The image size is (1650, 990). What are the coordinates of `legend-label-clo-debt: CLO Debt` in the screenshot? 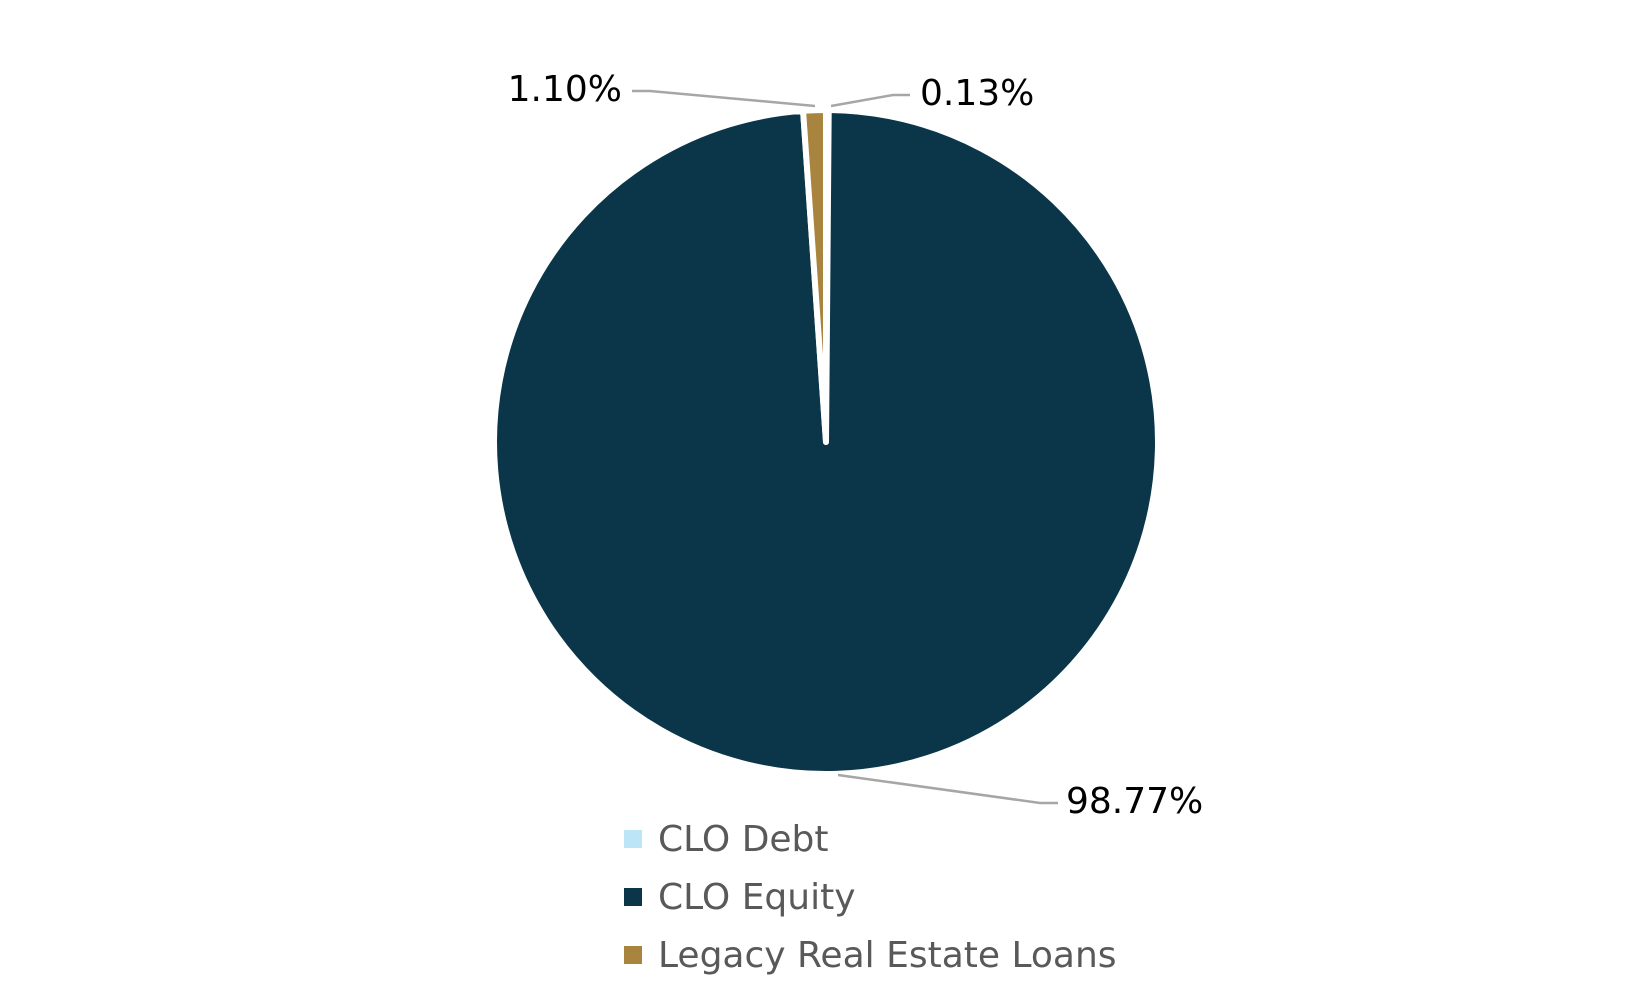 It's located at (743, 839).